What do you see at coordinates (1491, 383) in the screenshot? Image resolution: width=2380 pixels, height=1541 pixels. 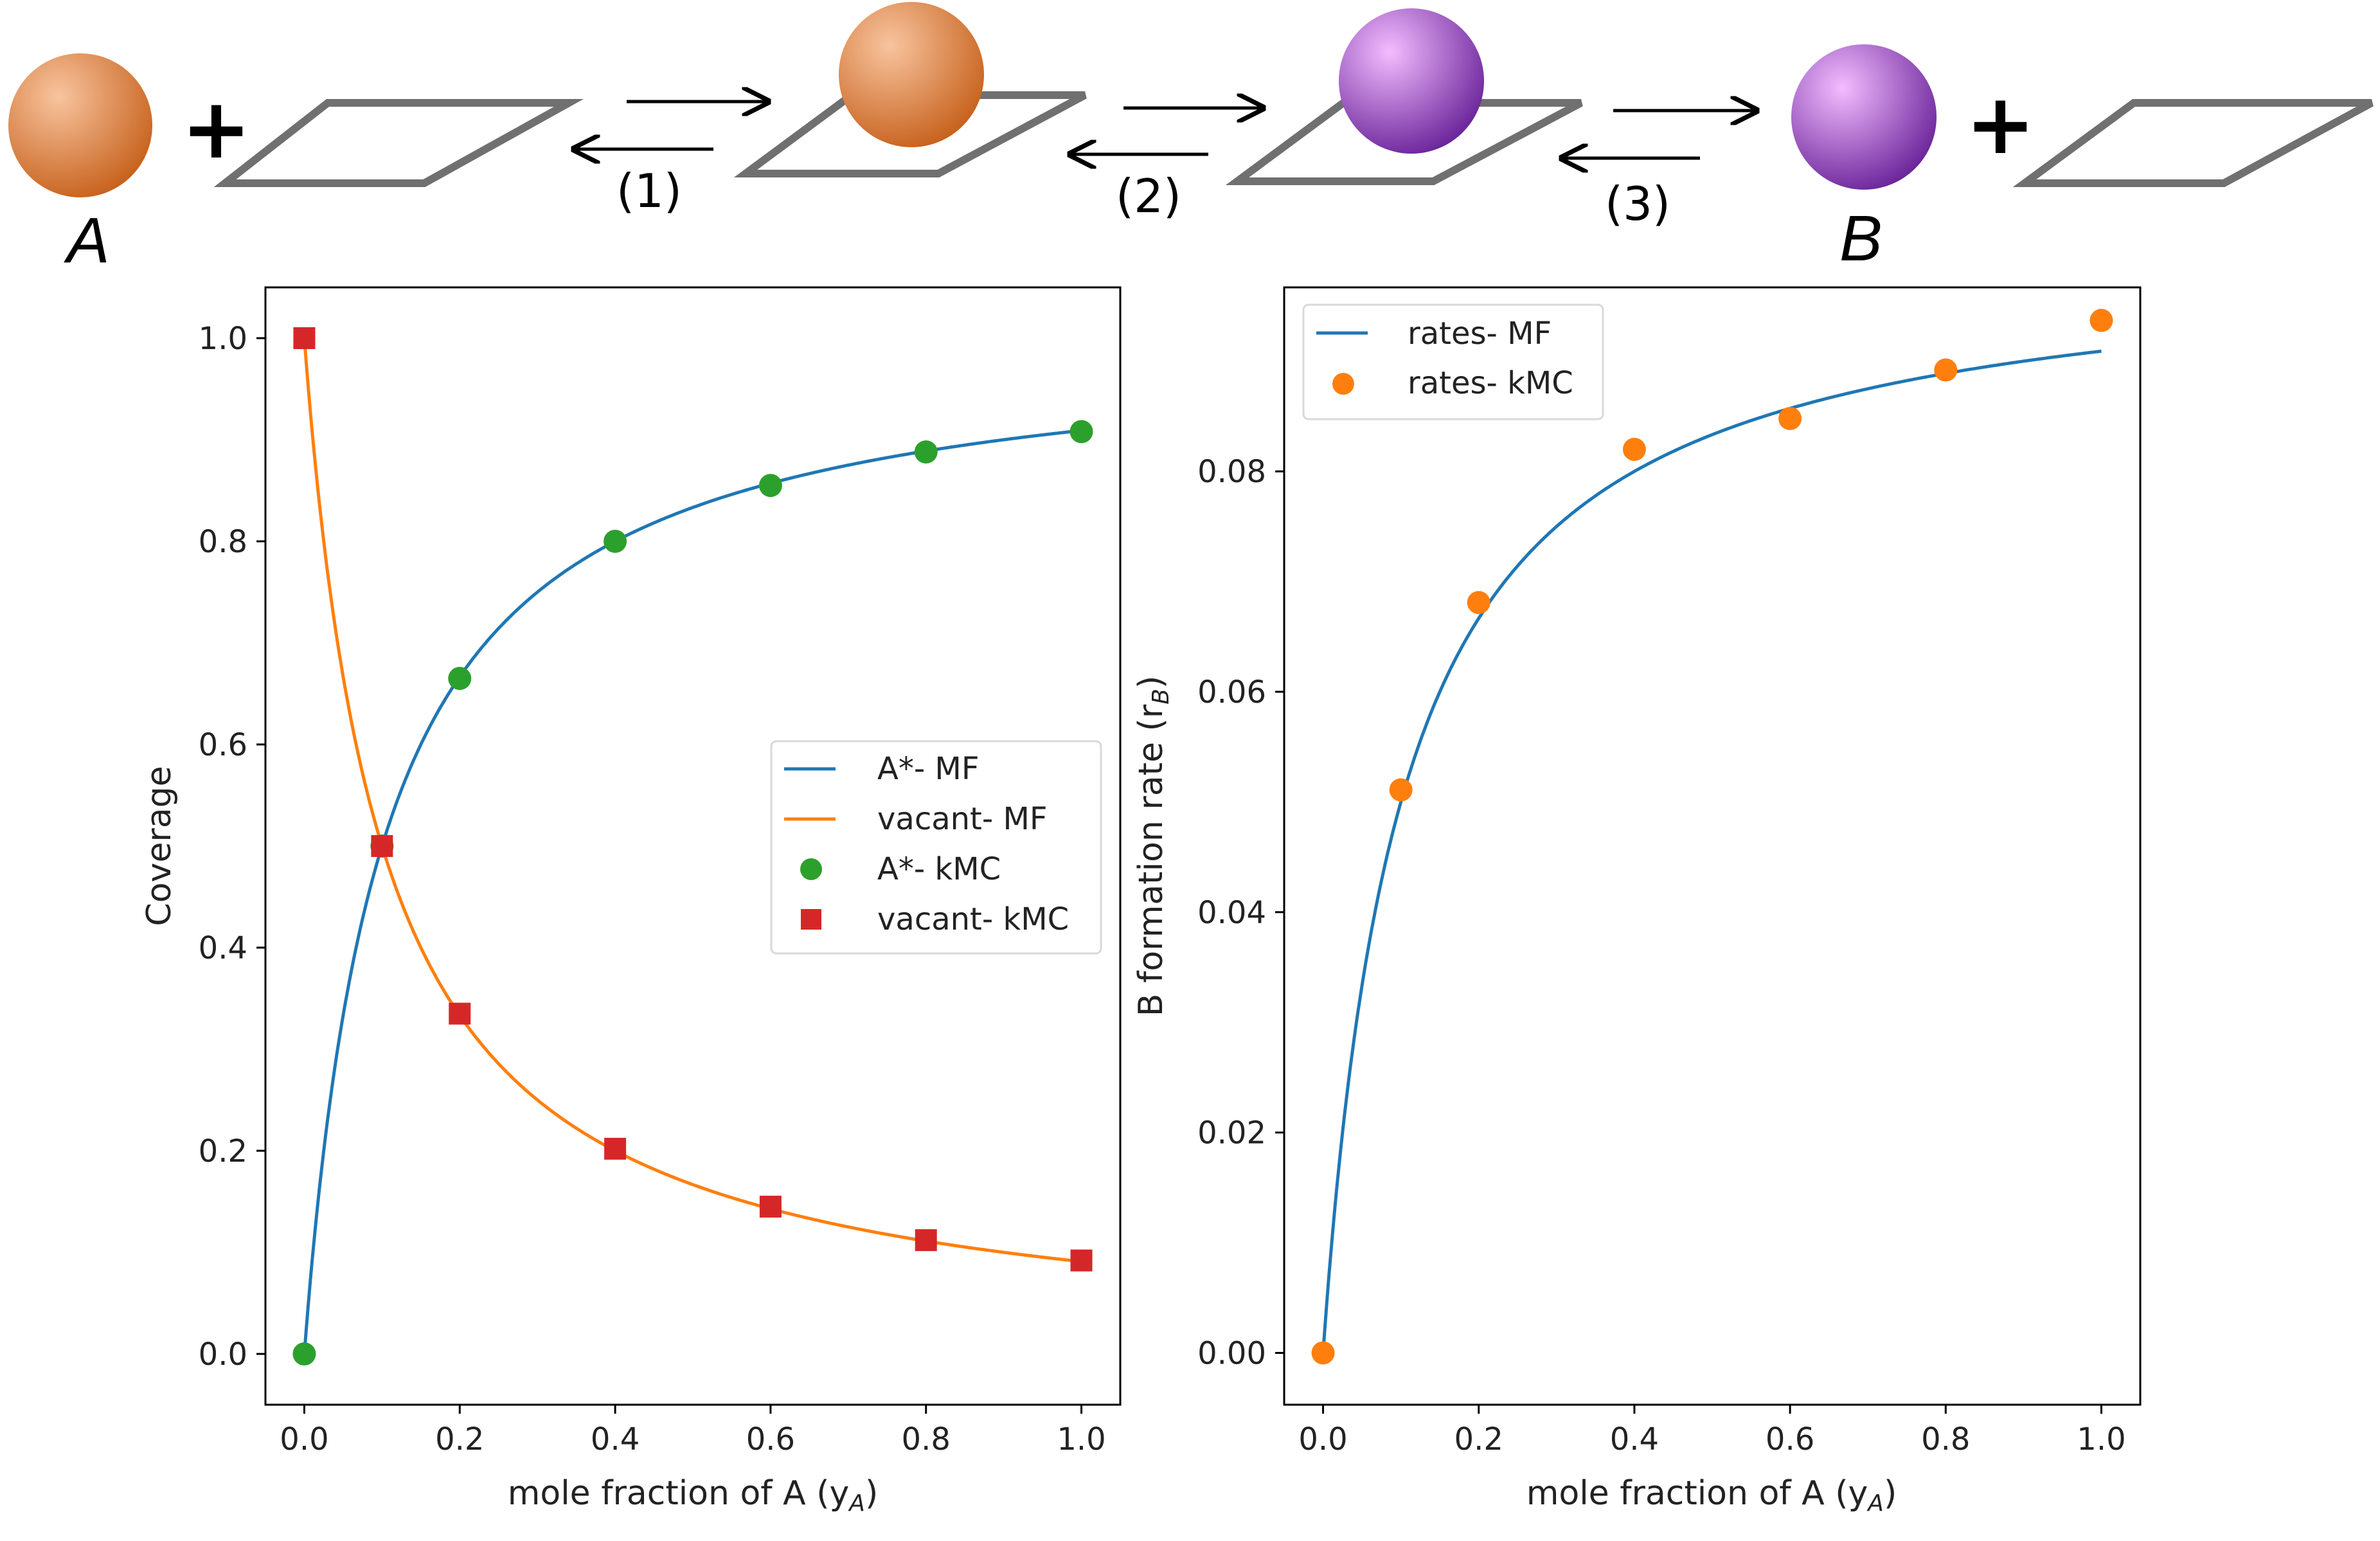 I see `legend-label-rates-kmc: rates- kMC` at bounding box center [1491, 383].